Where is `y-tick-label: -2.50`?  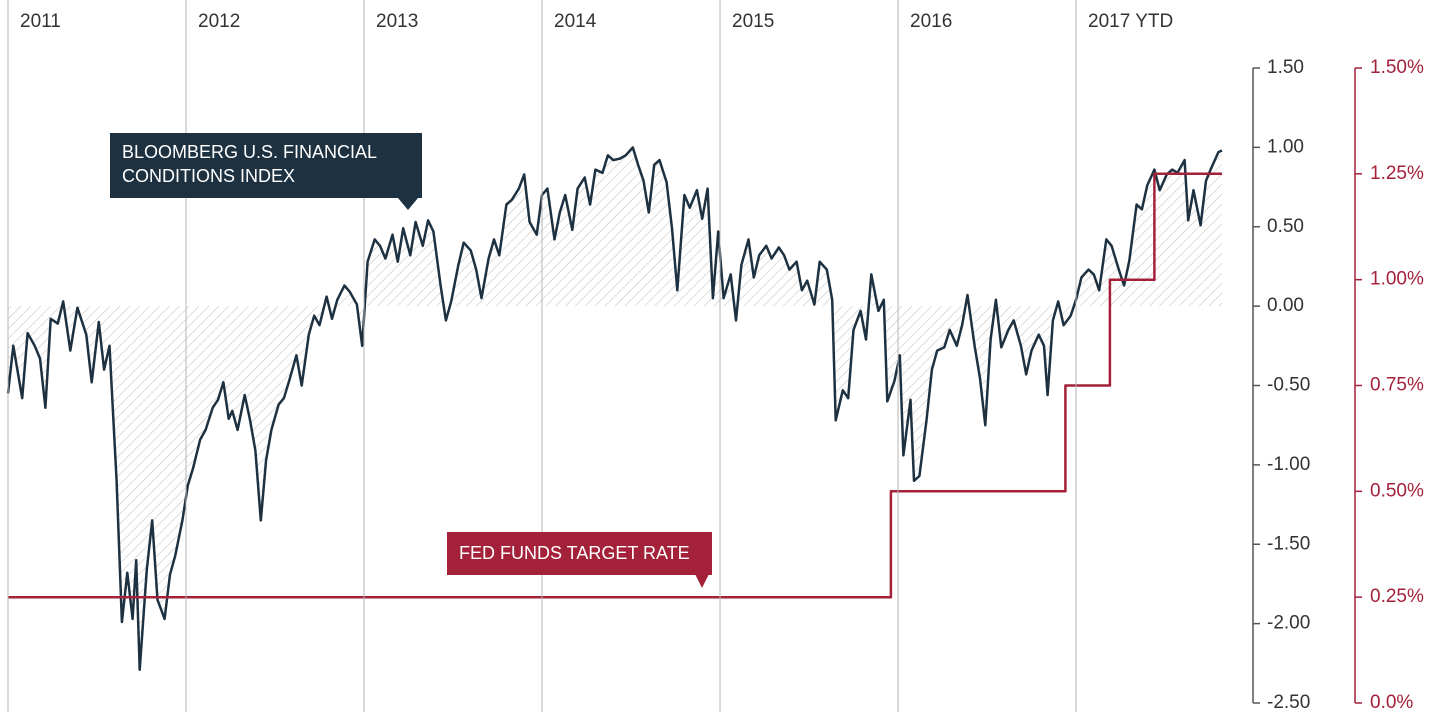
y-tick-label: -2.50 is located at coordinates (1288, 702).